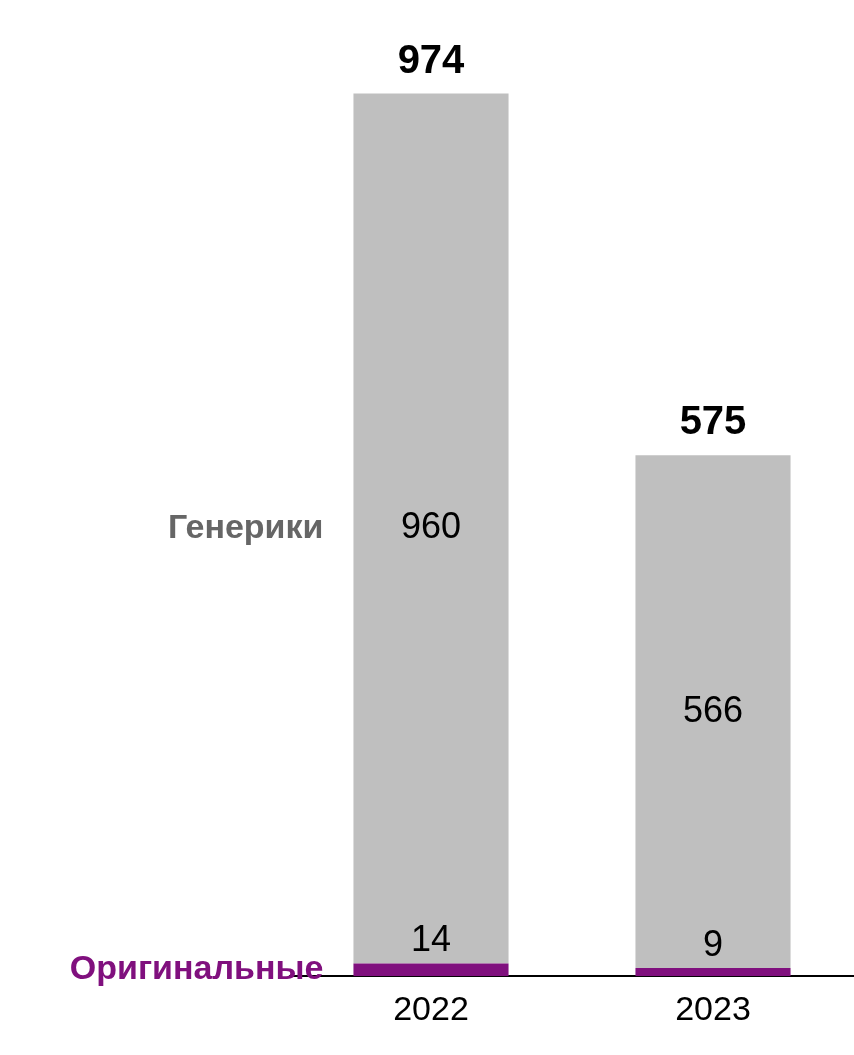  What do you see at coordinates (431, 939) in the screenshot?
I see `data-label: 14` at bounding box center [431, 939].